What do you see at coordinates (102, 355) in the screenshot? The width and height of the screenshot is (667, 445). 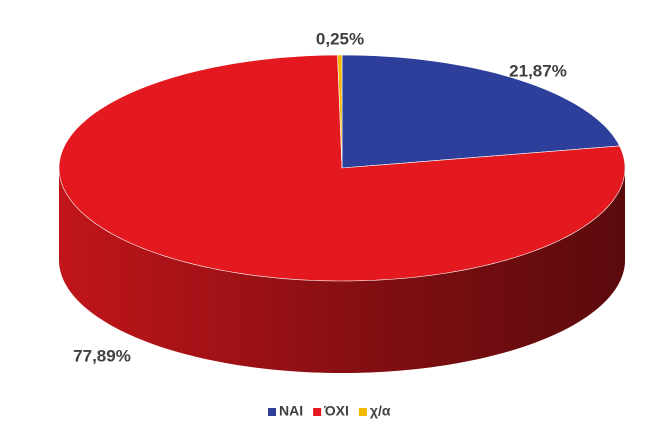 I see `data-label: 77,89%` at bounding box center [102, 355].